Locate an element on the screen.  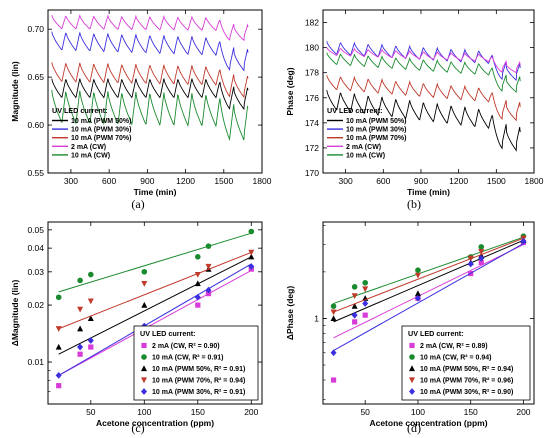
panel-caption: (d) is located at coordinates (414, 428).